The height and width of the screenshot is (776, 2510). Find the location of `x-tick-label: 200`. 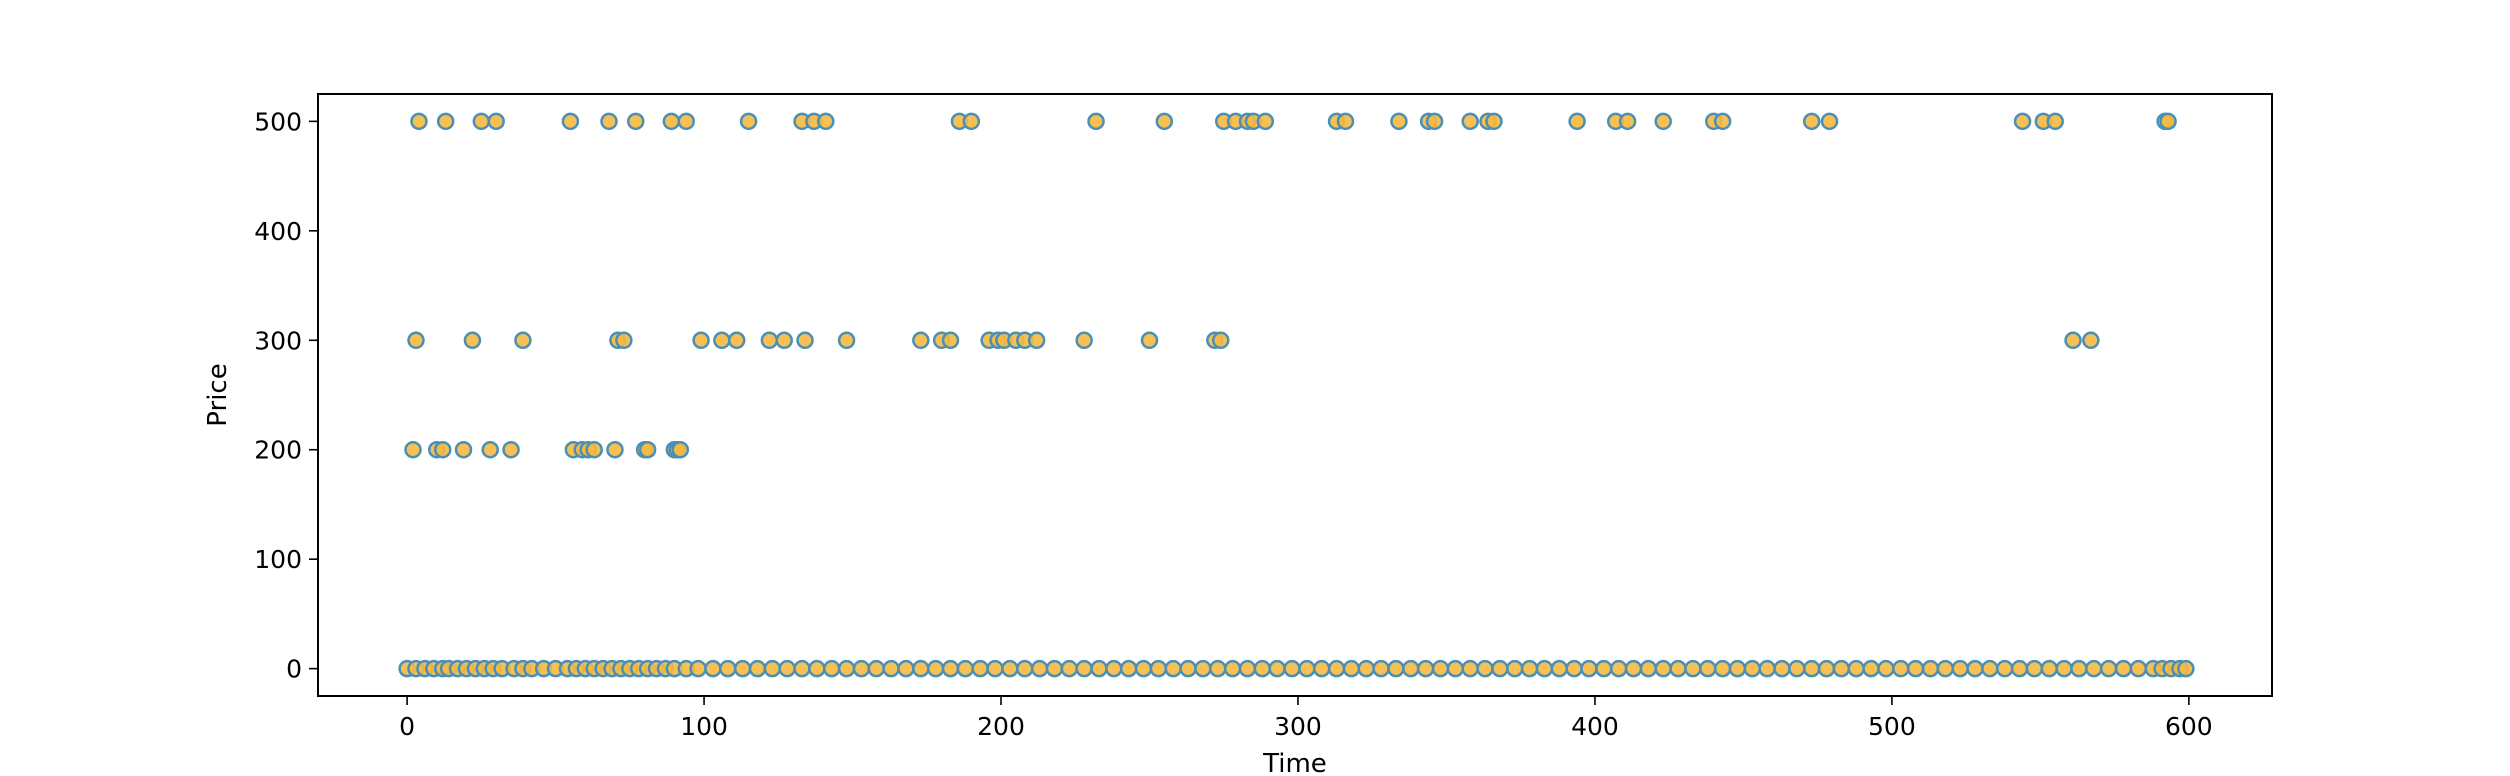

x-tick-label: 200 is located at coordinates (1001, 726).